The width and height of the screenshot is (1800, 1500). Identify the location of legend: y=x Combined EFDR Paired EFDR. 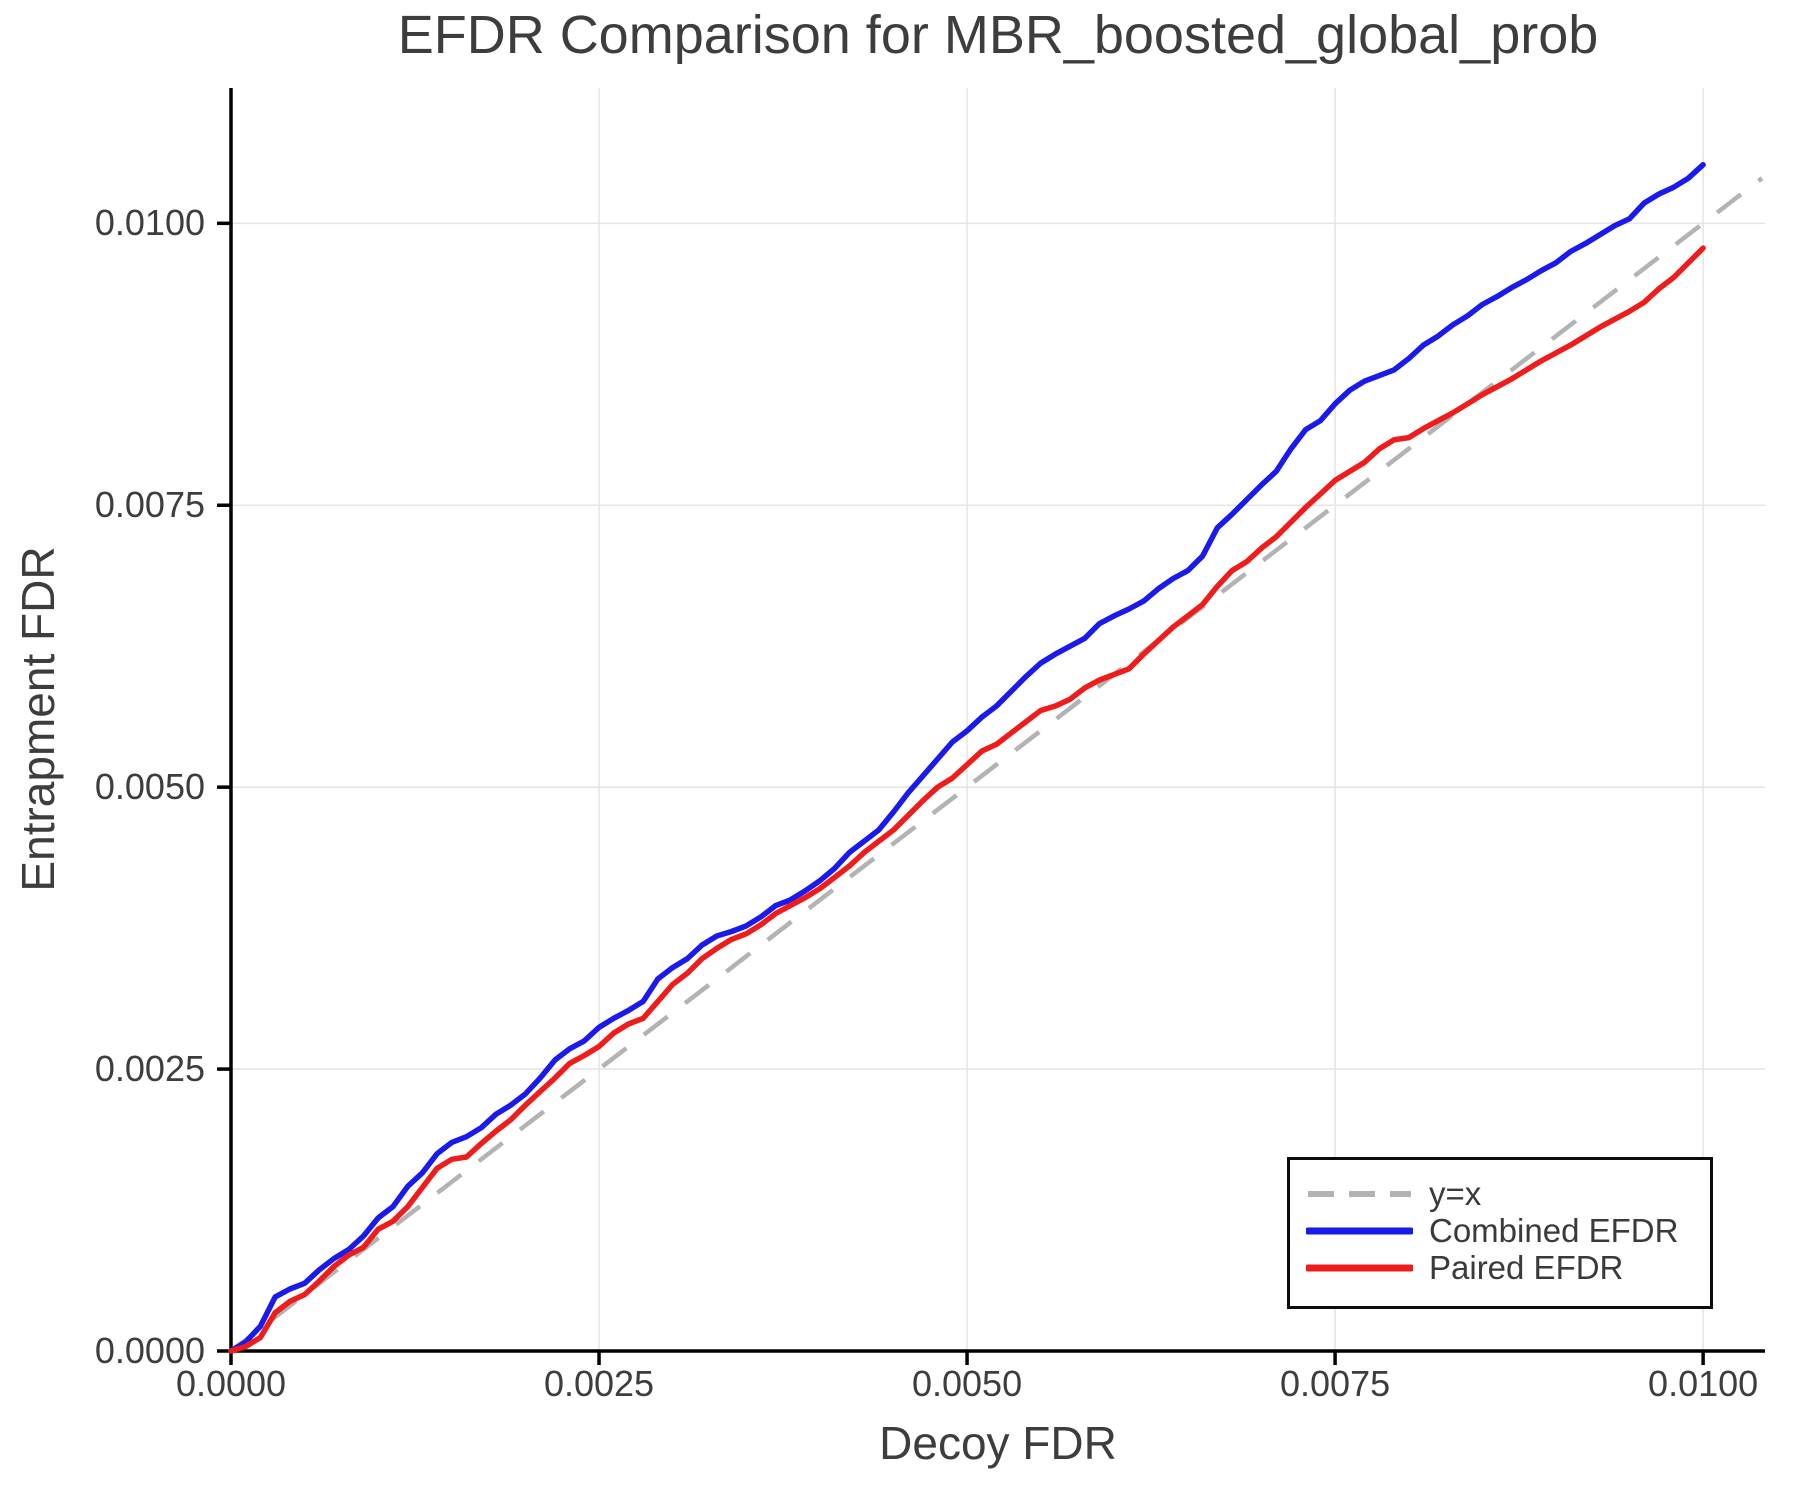
(1500, 1233).